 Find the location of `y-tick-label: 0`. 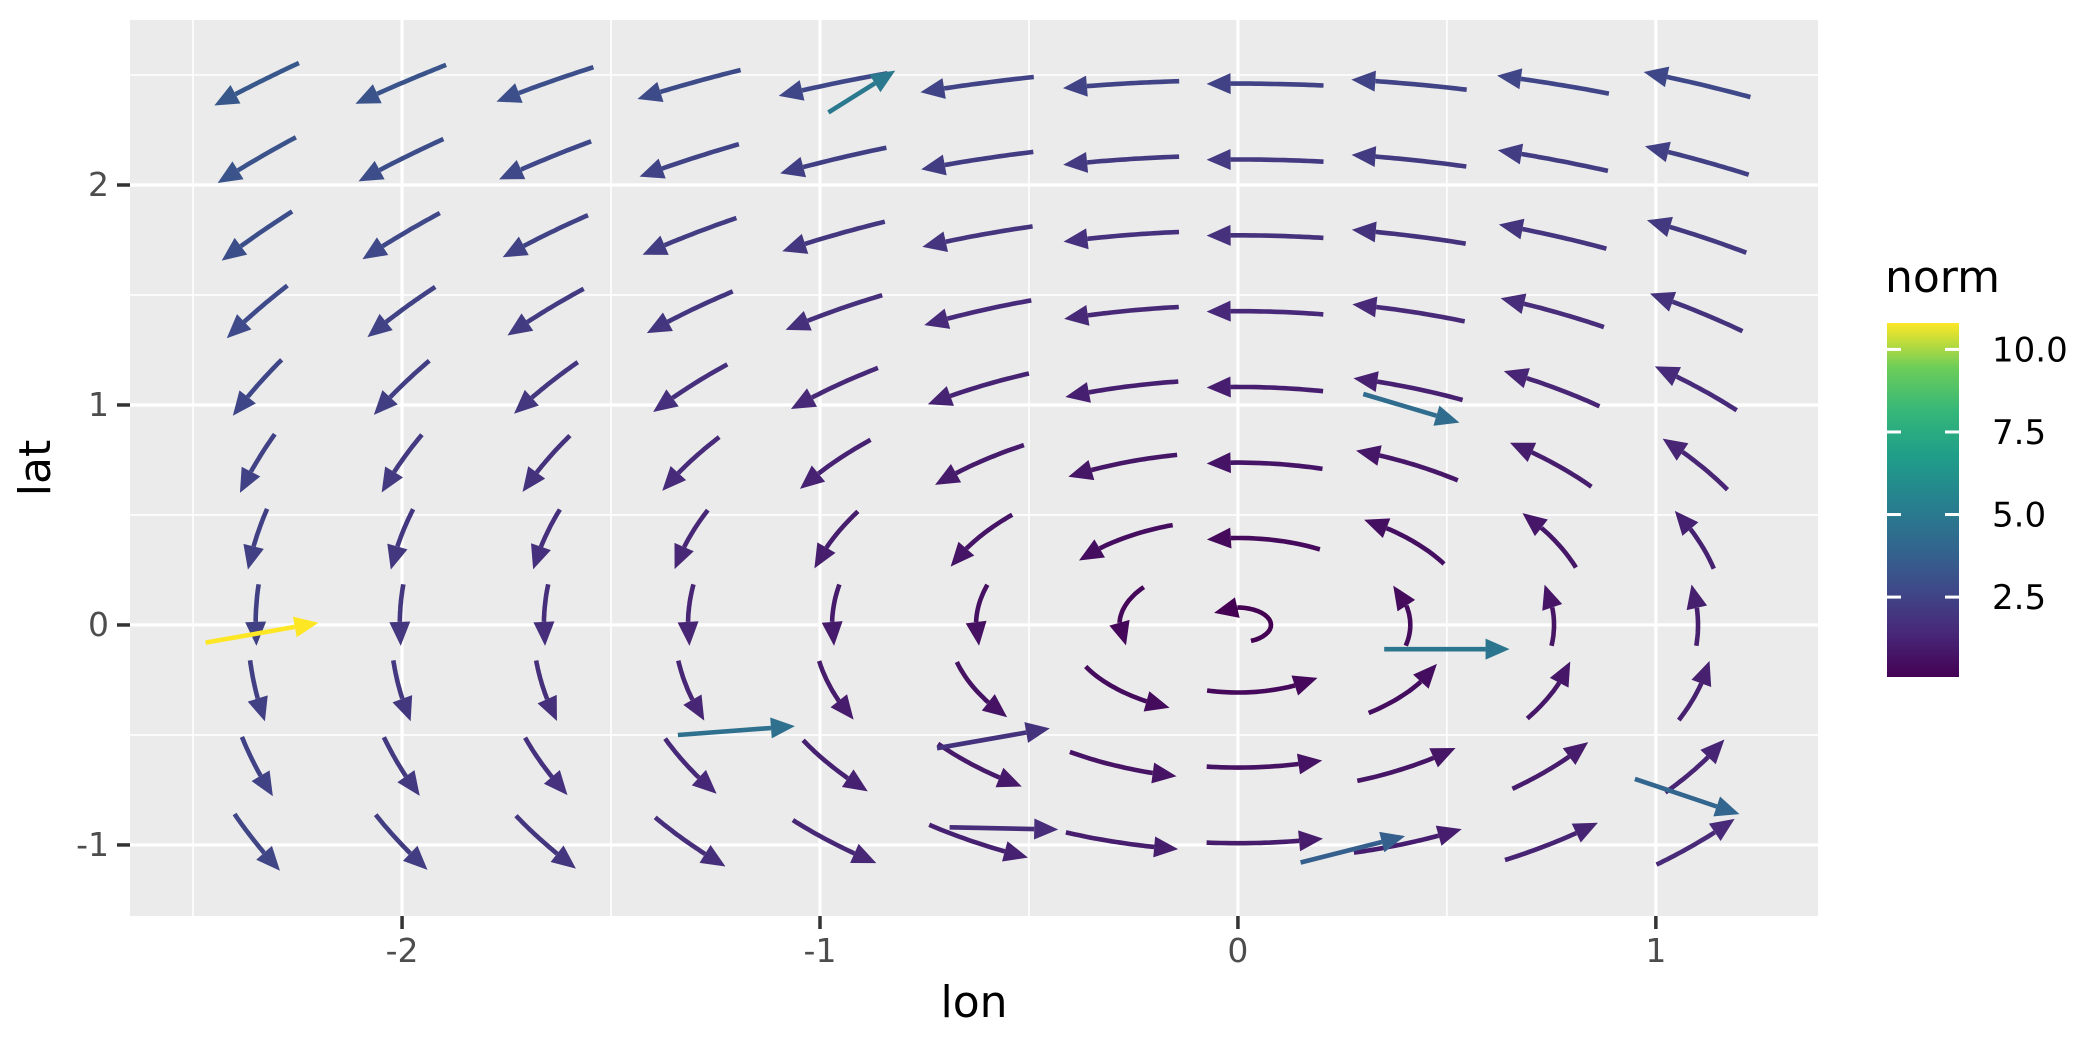

y-tick-label: 0 is located at coordinates (98, 624).